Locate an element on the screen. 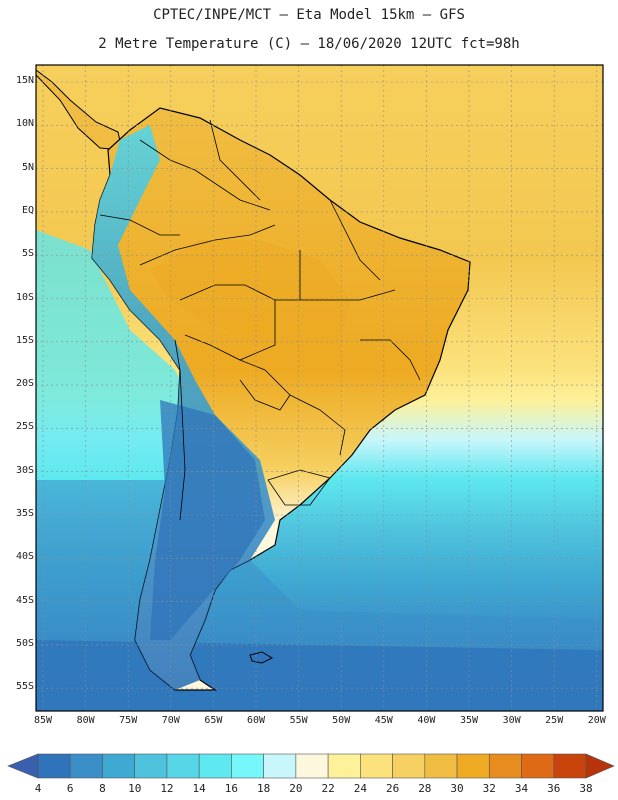  colorbar-label: 26 is located at coordinates (392, 788).